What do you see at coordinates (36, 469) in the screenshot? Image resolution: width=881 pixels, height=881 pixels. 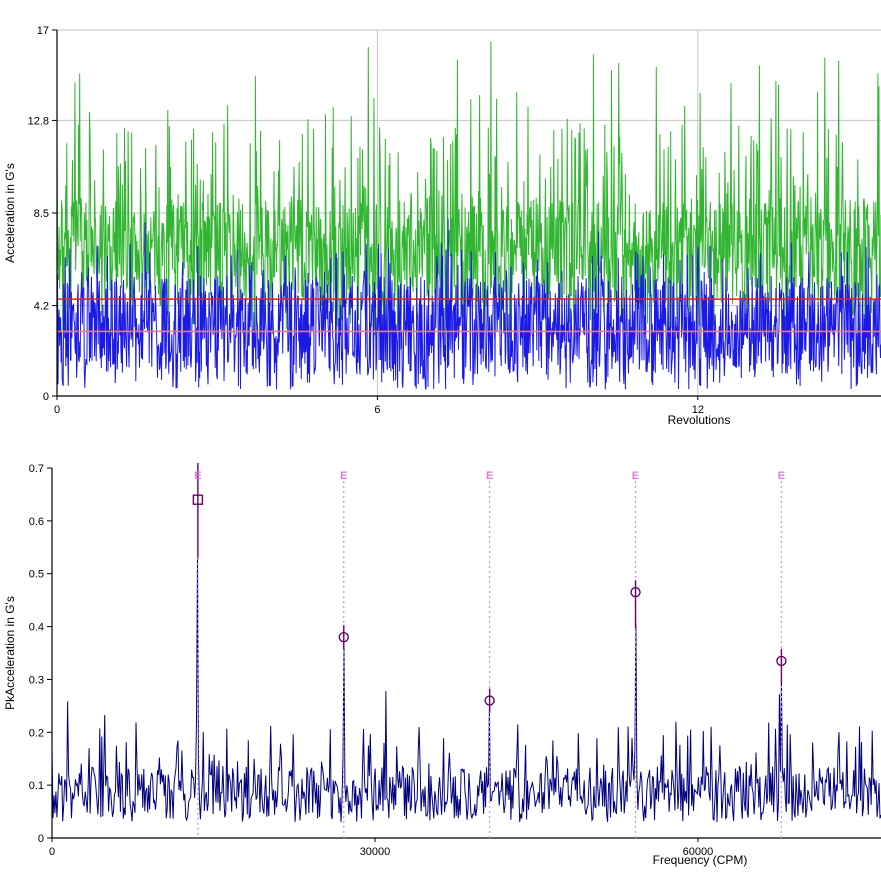 I see `y-tick-label: 0.7` at bounding box center [36, 469].